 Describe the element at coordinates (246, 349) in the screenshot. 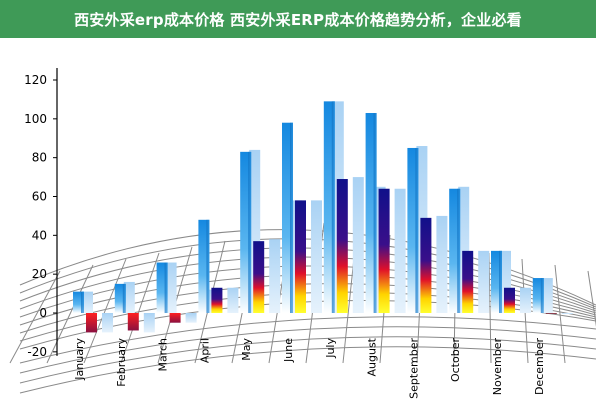

I see `x-tick-label: May` at that location.